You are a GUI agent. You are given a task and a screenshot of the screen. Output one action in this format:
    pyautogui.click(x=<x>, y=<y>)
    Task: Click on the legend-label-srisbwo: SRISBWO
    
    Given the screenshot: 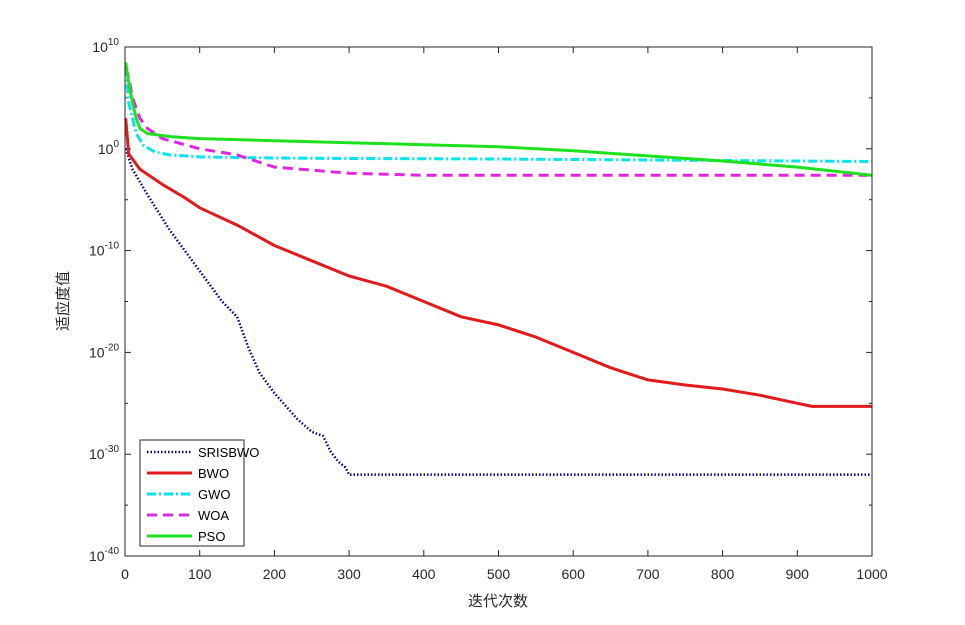 What is the action you would take?
    pyautogui.click(x=228, y=452)
    